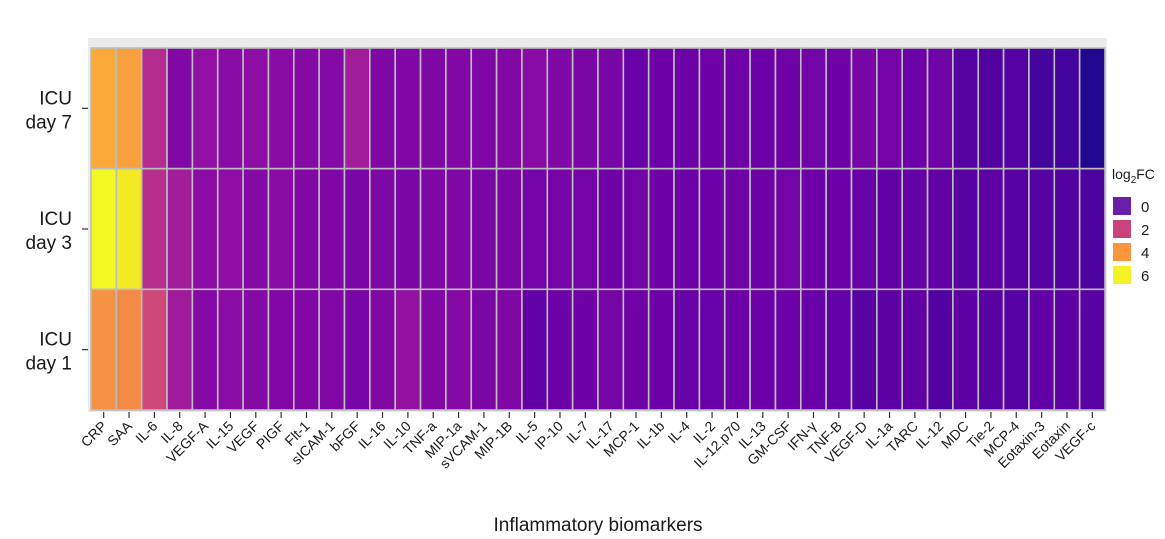  I want to click on y-tick-label: day 3, so click(49, 243).